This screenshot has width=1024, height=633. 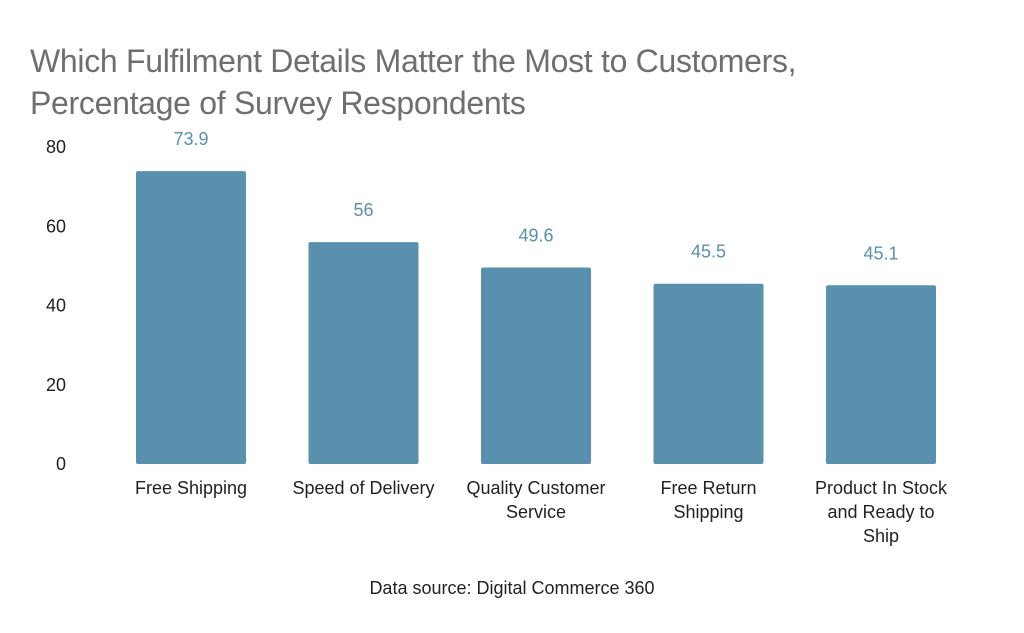 What do you see at coordinates (56, 385) in the screenshot?
I see `y-tick-label: 20` at bounding box center [56, 385].